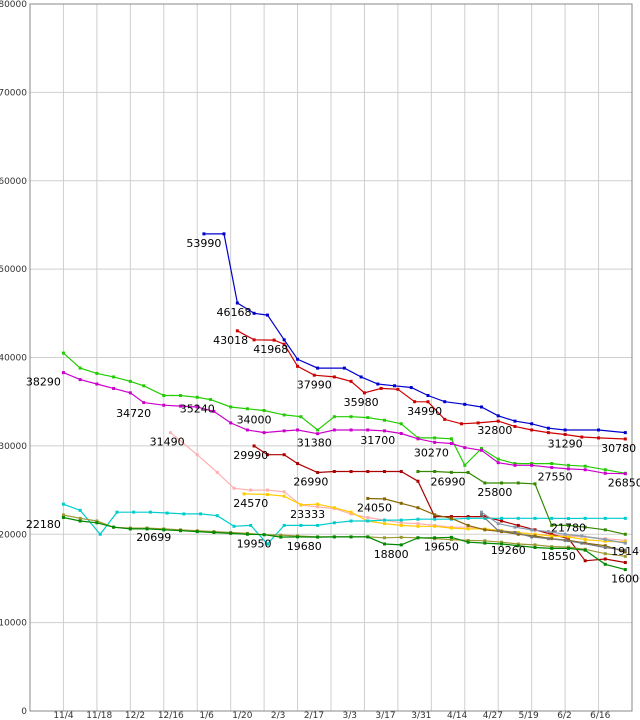 The height and width of the screenshot is (720, 640). Describe the element at coordinates (13, 5) in the screenshot. I see `y-tick-label: 80000` at that location.